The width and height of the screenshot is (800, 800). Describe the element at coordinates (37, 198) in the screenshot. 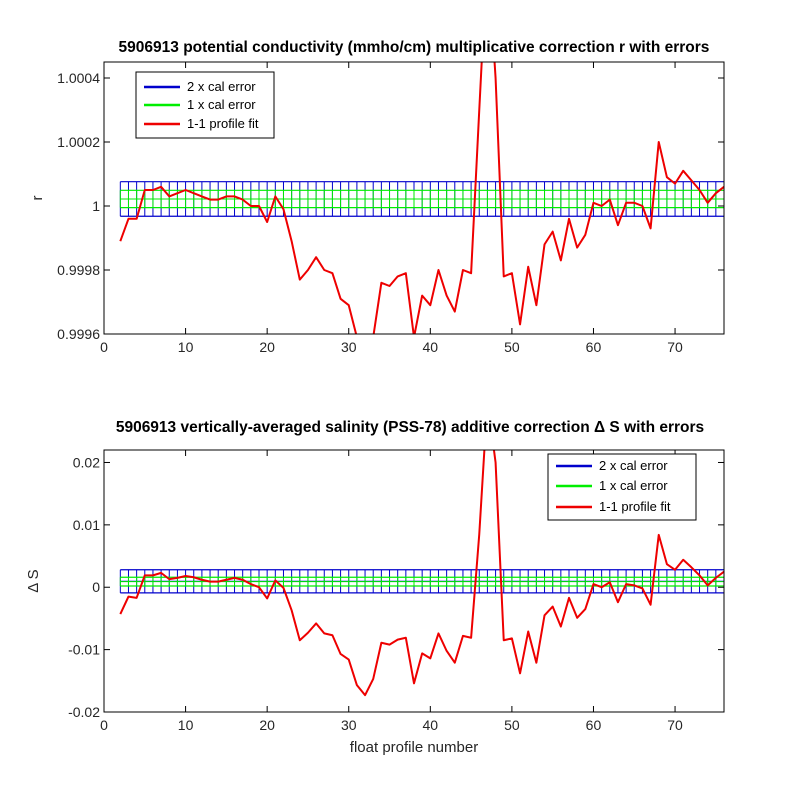

I see `y-axis-label: r` at that location.